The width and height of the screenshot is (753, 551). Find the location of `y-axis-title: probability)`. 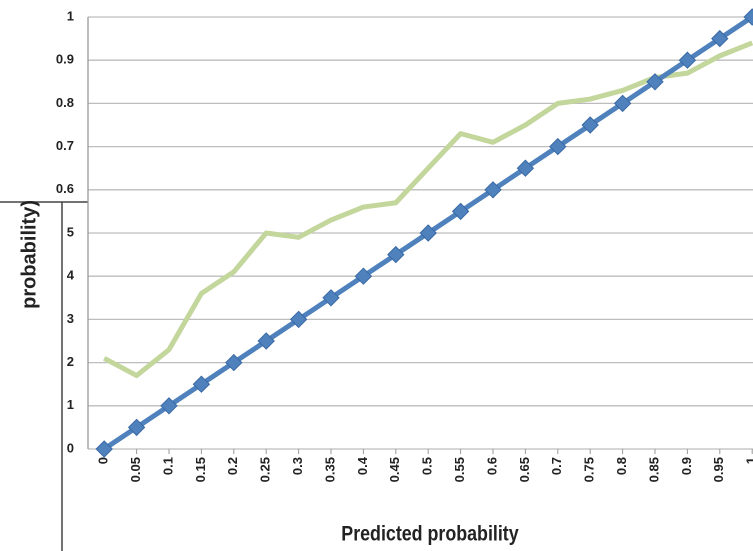

y-axis-title: probability) is located at coordinates (29, 254).